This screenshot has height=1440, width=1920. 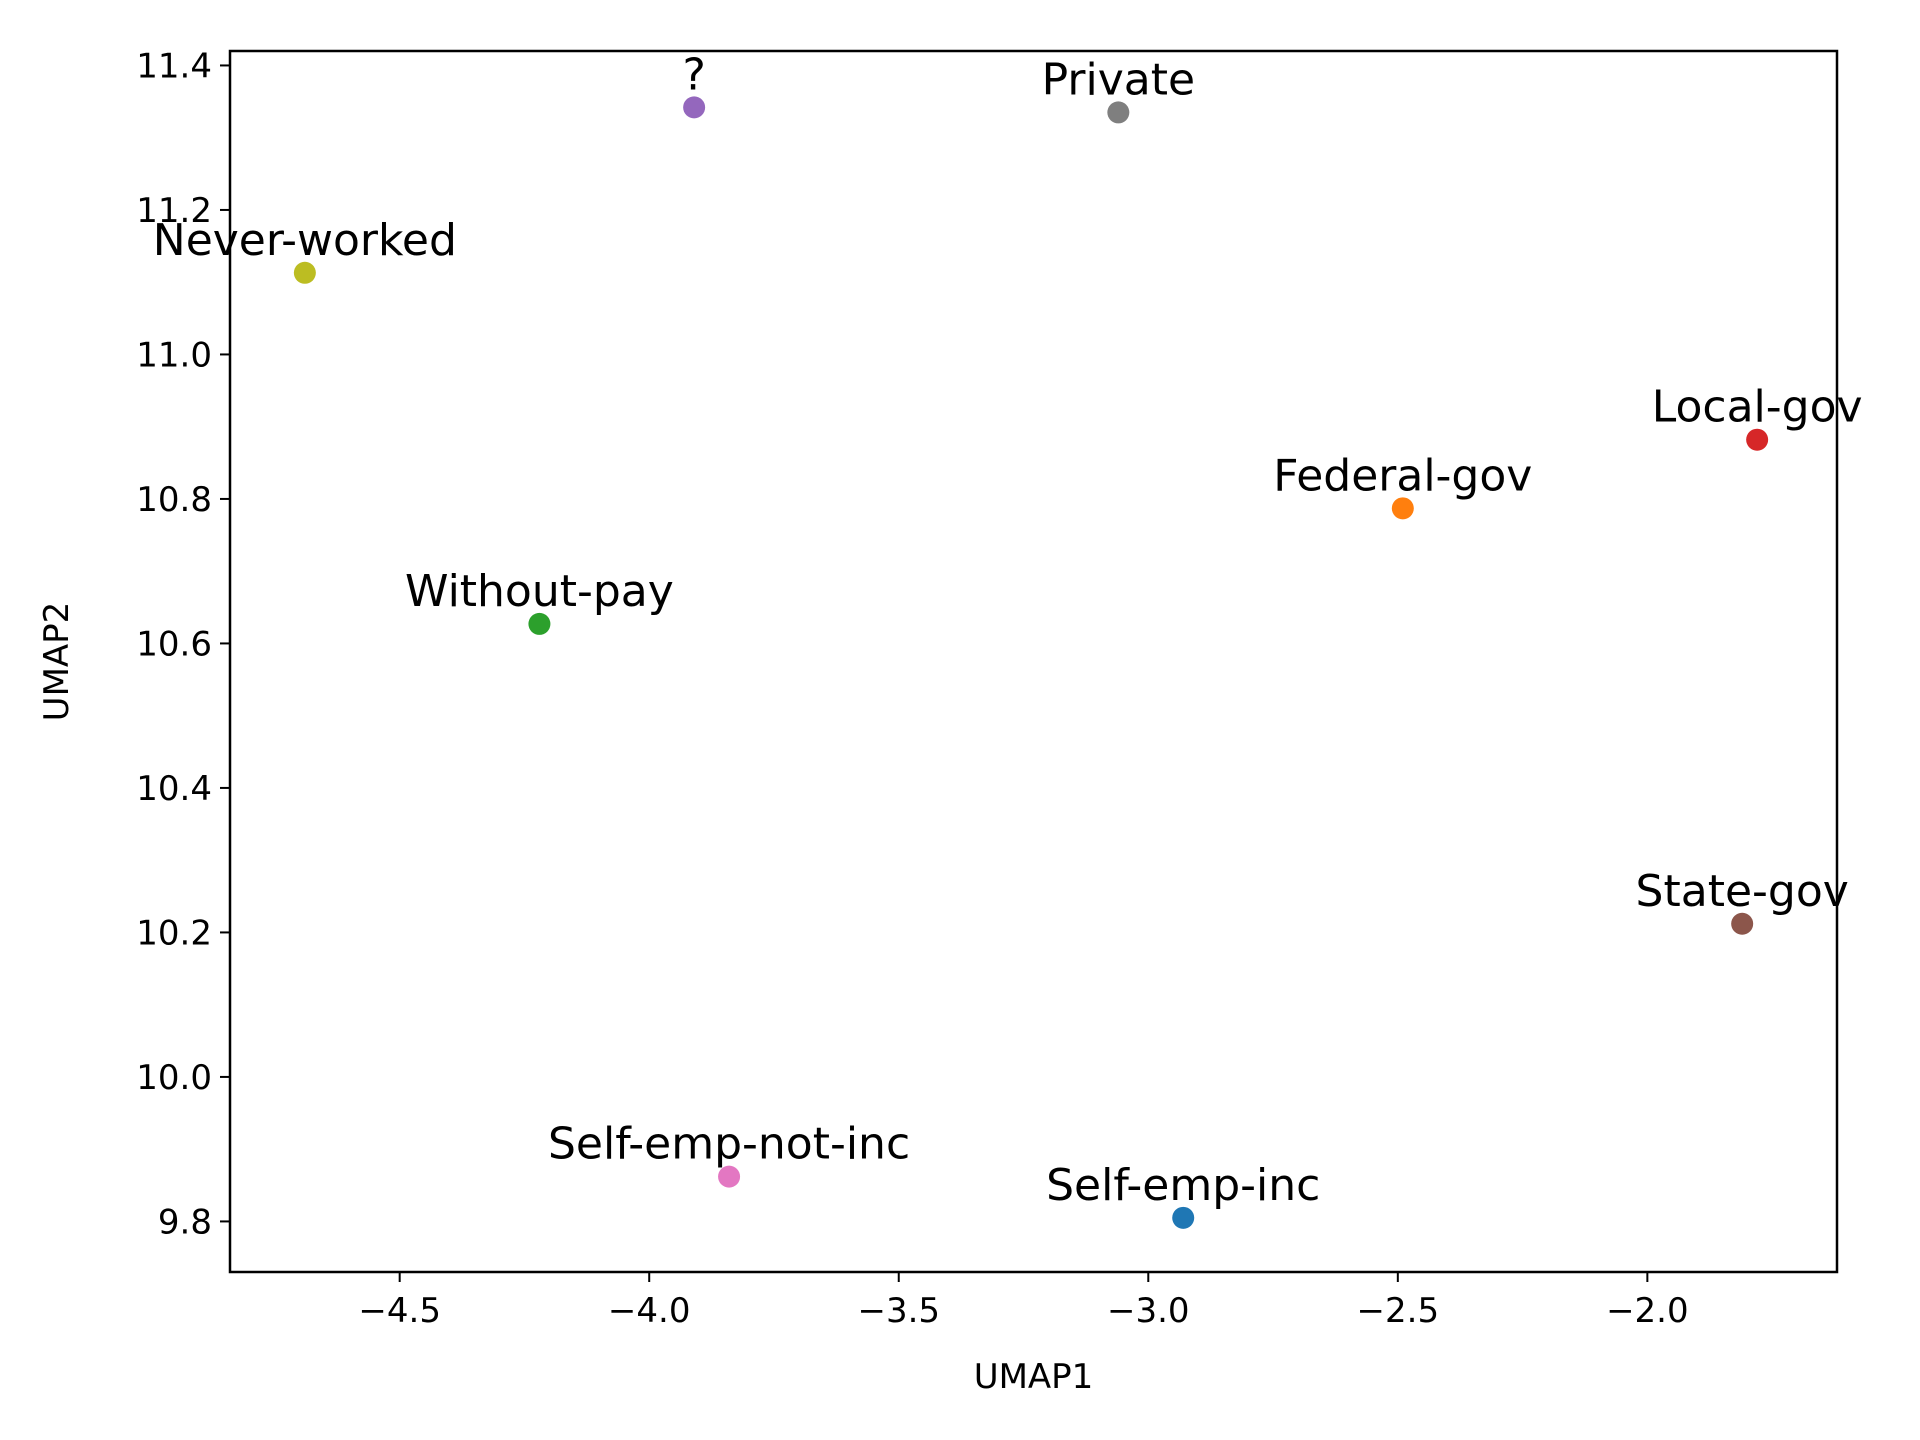 What do you see at coordinates (174, 66) in the screenshot?
I see `y-tick-label: 11.4` at bounding box center [174, 66].